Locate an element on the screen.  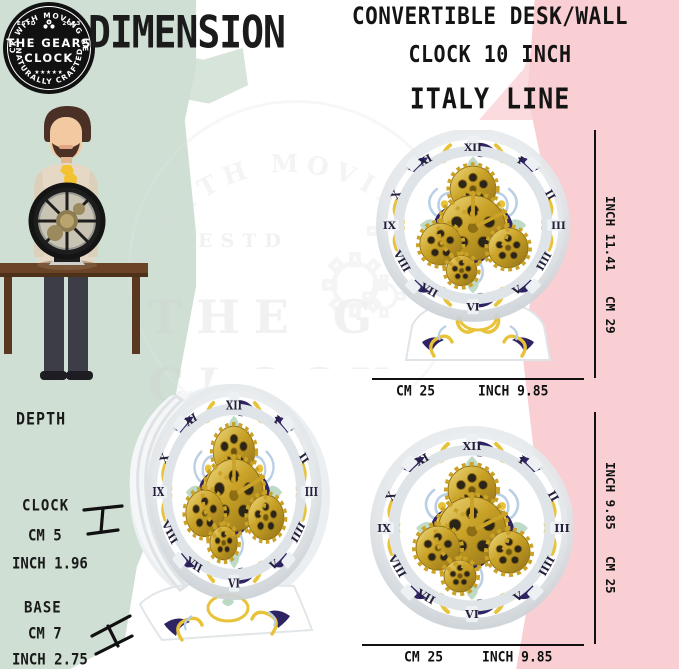
logo-inner-ring is located at coordinates (49, 48).